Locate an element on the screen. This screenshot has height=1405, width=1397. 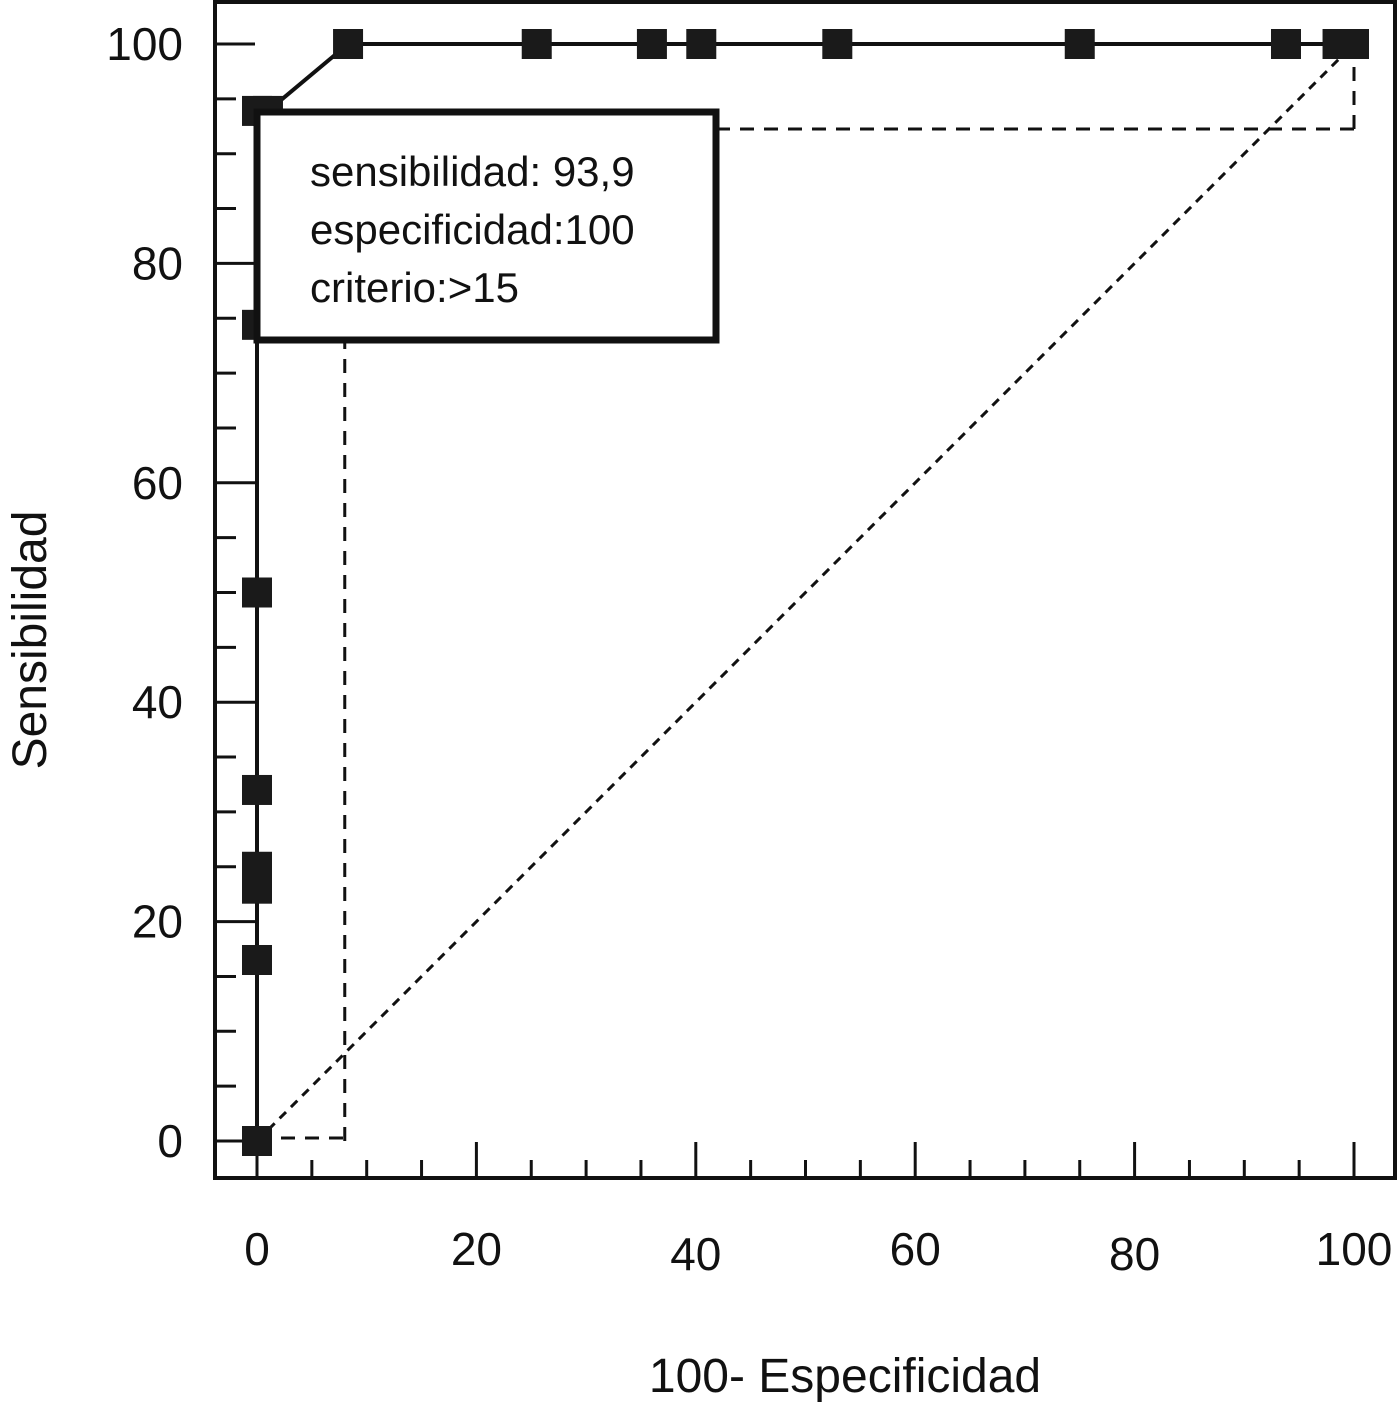
x-tick-label: 80 is located at coordinates (1134, 1254).